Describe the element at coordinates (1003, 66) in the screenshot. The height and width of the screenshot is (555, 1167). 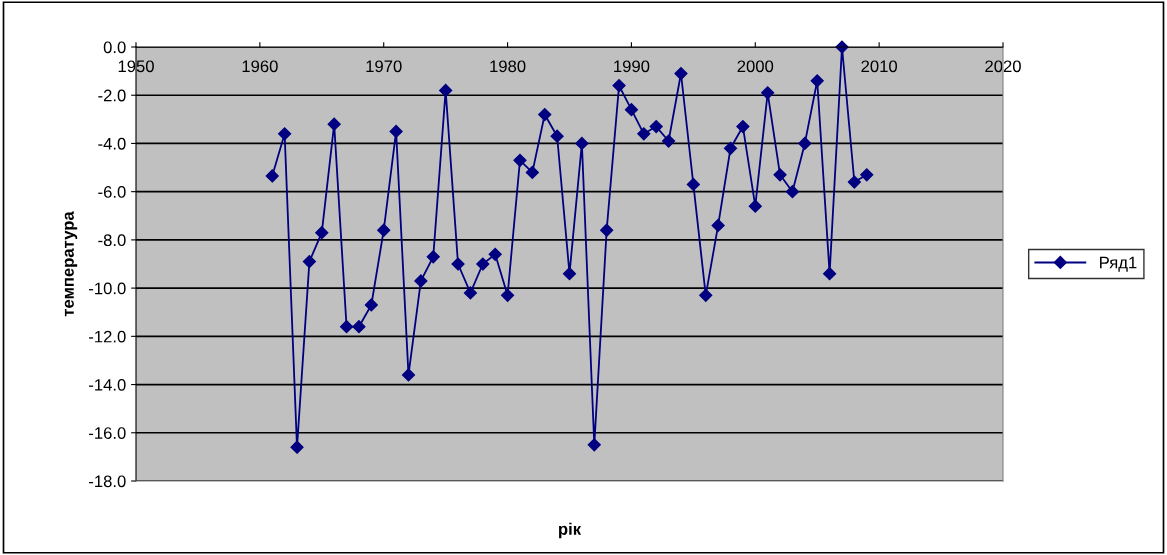
I see `x-tick-label: 2020` at that location.